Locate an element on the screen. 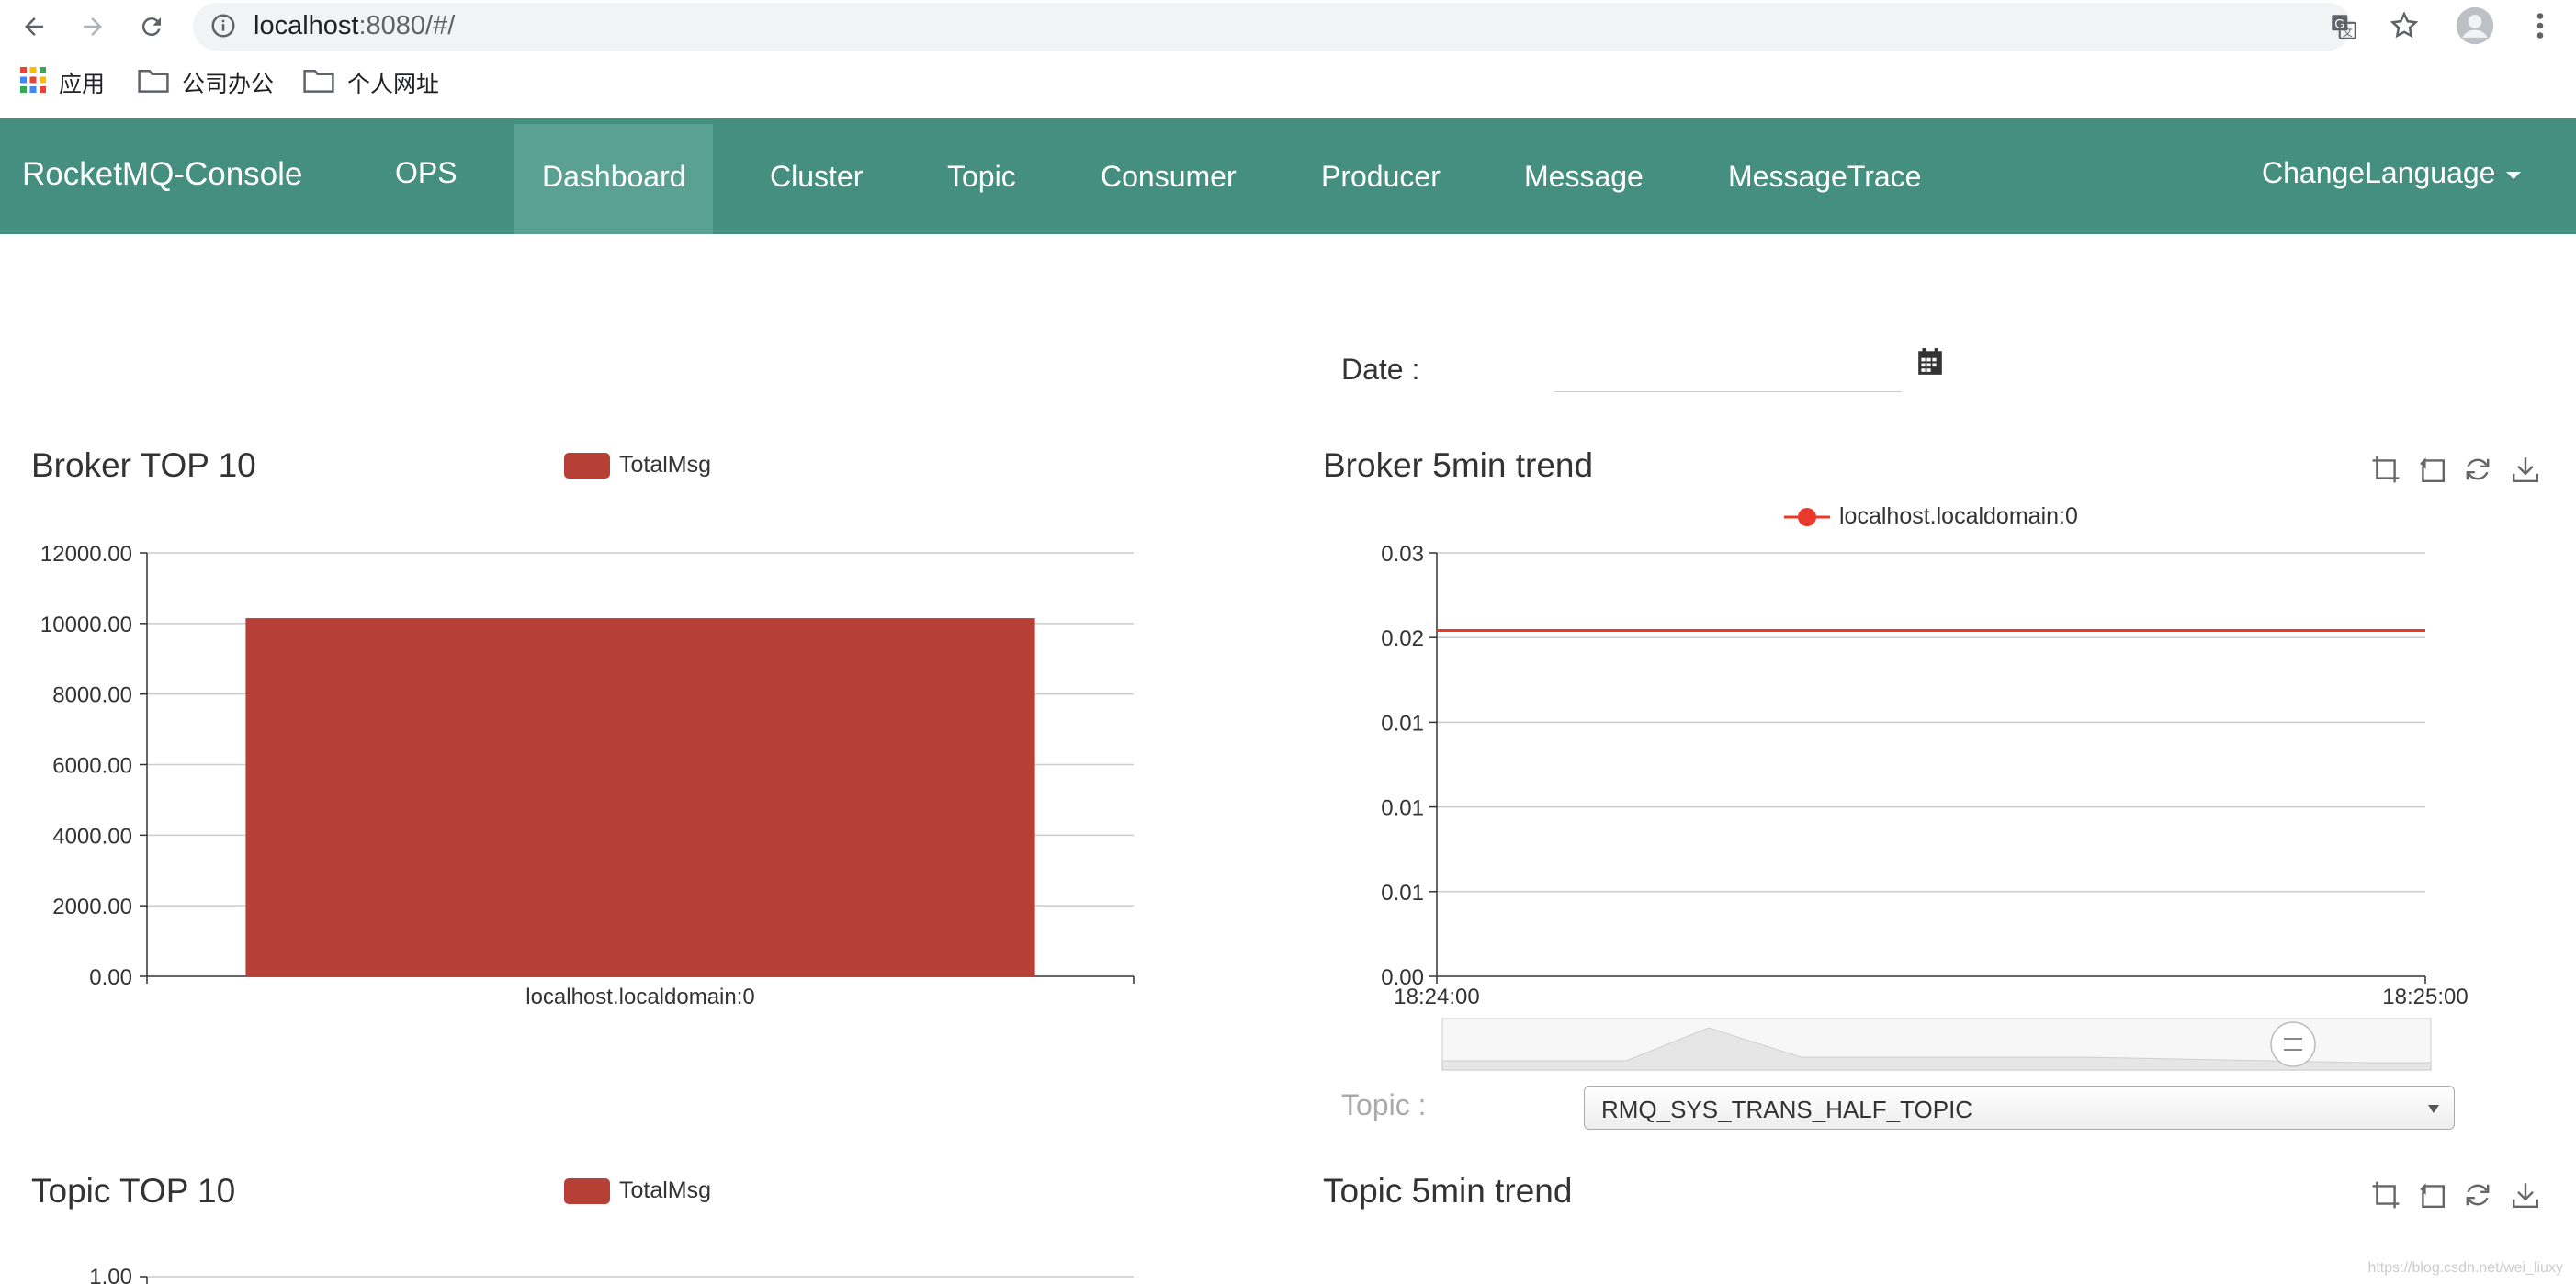 This screenshot has height=1284, width=2576. legend-line-swatch is located at coordinates (1807, 516).